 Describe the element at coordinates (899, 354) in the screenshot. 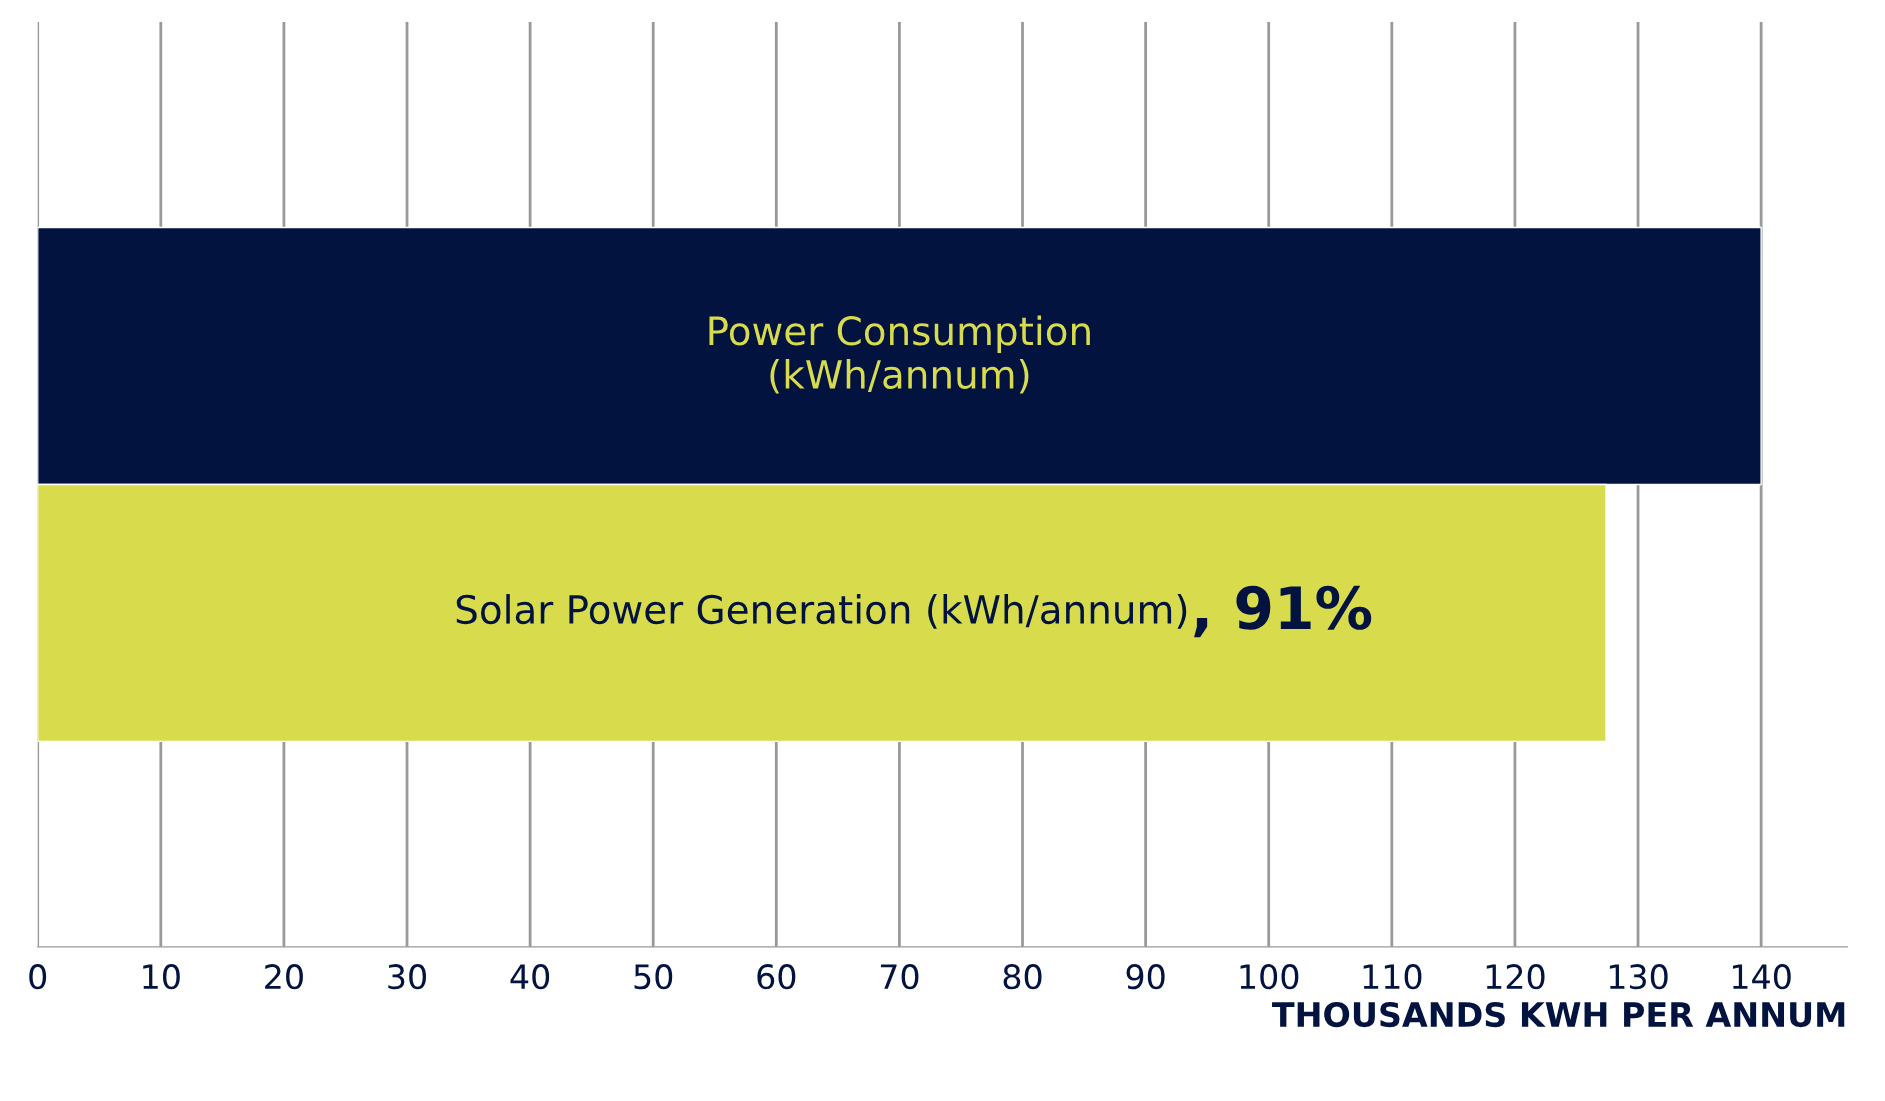

I see `y-tick-label: Power Consumption (kWh/annum)` at that location.